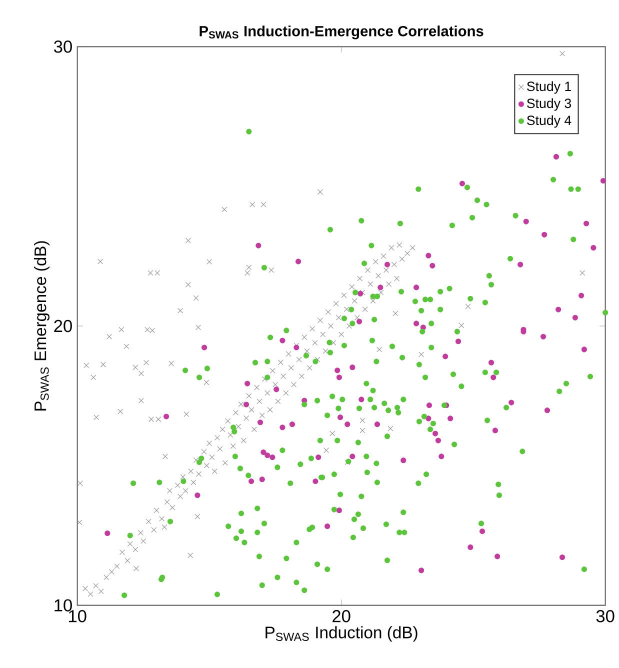 The height and width of the screenshot is (668, 619). Describe the element at coordinates (342, 33) in the screenshot. I see `chart-title: P$_{SWAS}$ Induction-Emergence Correlations` at that location.